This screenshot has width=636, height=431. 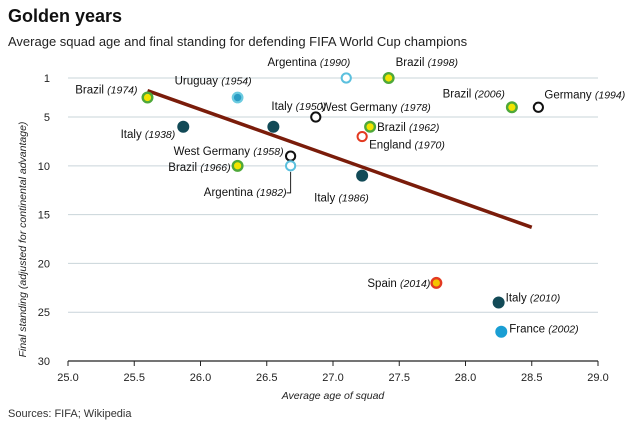 I want to click on point-label: Germany (1994), so click(x=584, y=95).